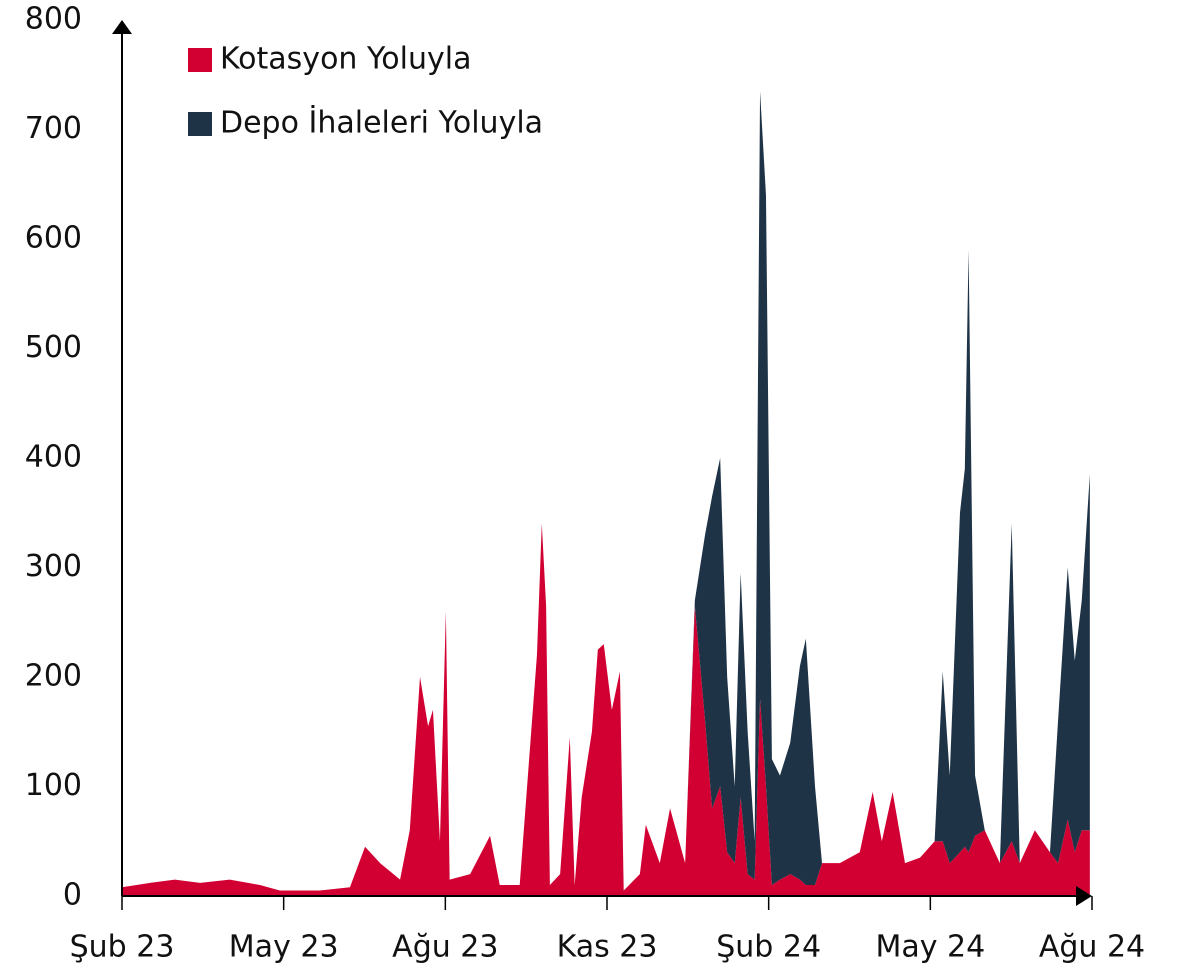 This screenshot has height=976, width=1191. What do you see at coordinates (381, 123) in the screenshot?
I see `legend-label: Depo İhaleleri Yoluyla` at bounding box center [381, 123].